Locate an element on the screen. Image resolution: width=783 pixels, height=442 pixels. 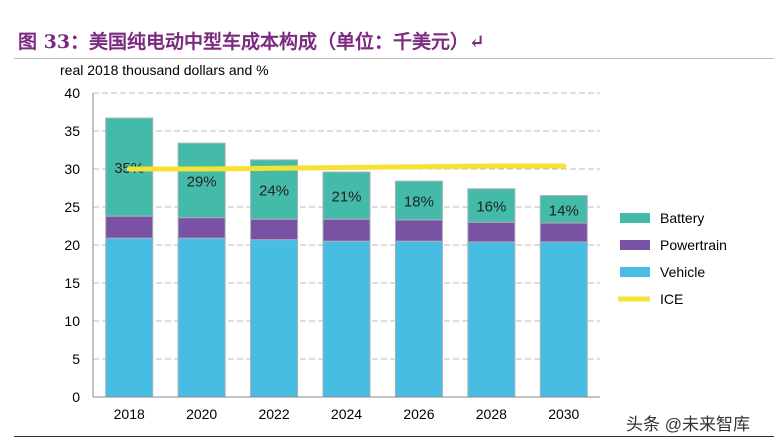
y-tick-label: 10 is located at coordinates (72, 321).